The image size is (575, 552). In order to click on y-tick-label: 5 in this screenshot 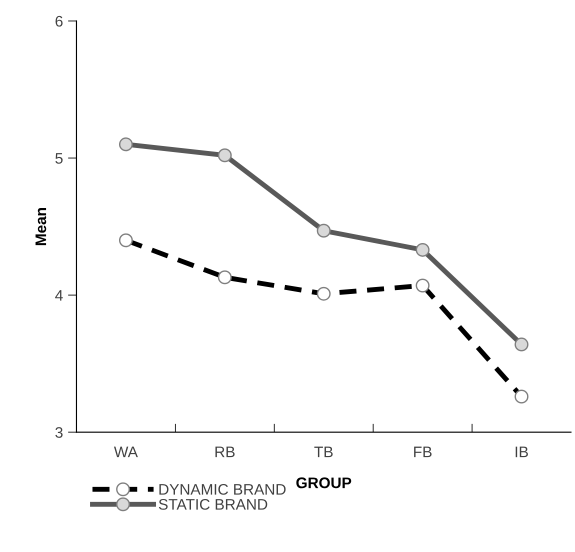, I will do `click(59, 158)`.